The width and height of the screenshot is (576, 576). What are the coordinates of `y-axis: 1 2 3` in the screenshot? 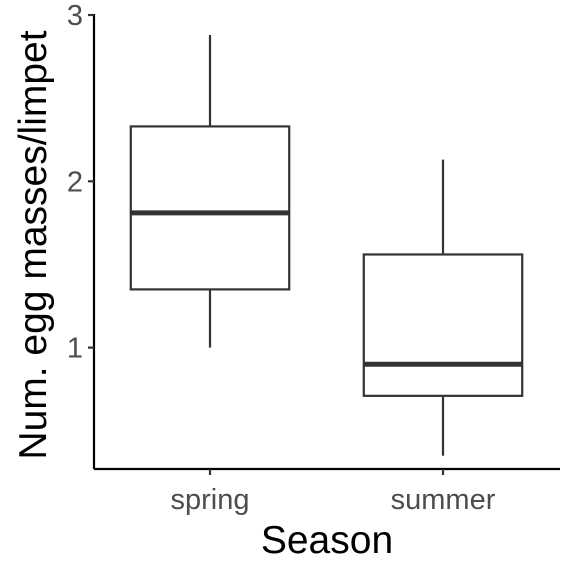 It's located at (81, 234).